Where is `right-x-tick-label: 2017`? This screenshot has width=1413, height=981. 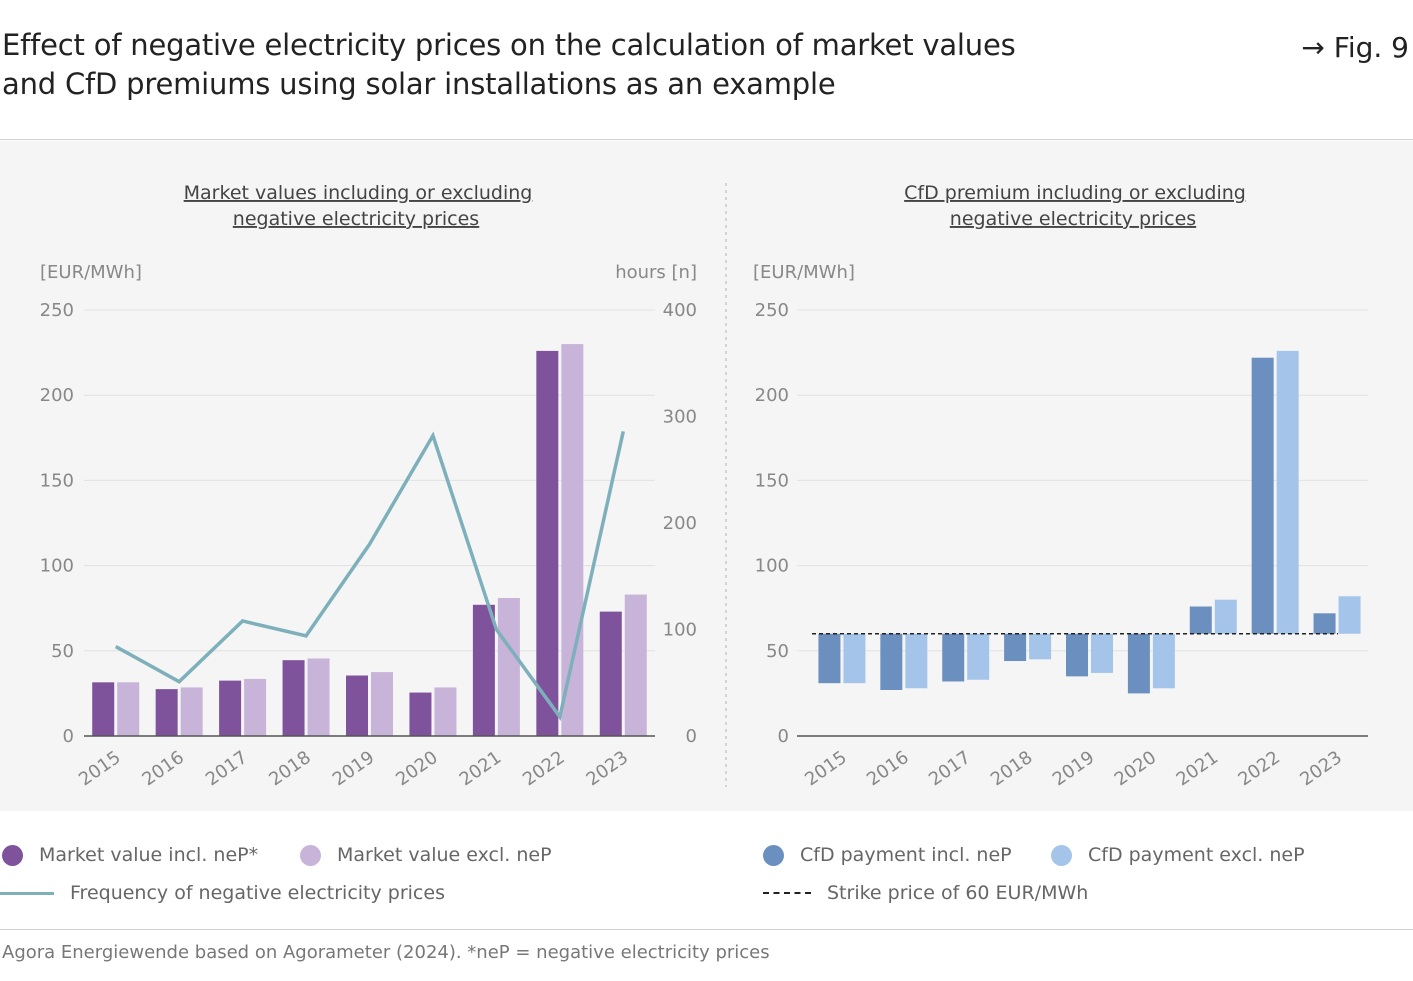
right-x-tick-label: 2017 is located at coordinates (950, 768).